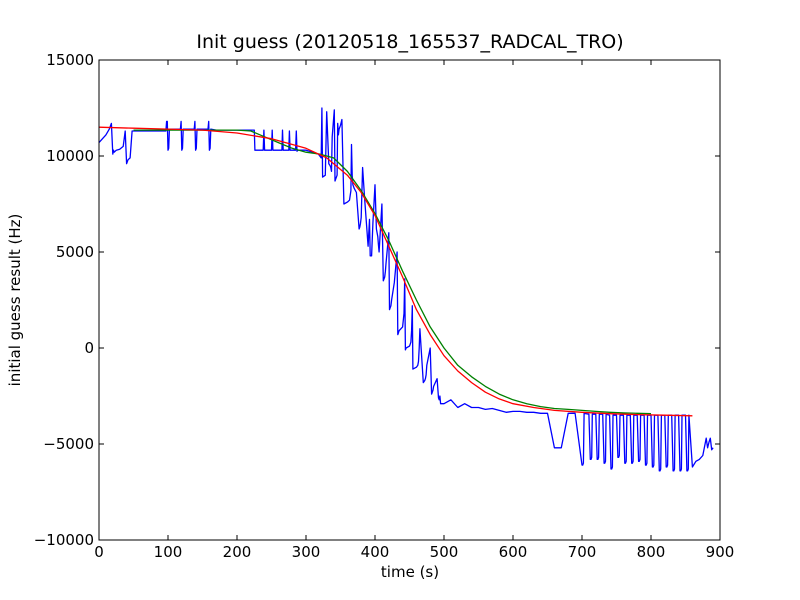  Describe the element at coordinates (582, 552) in the screenshot. I see `x-tick-label: 700` at that location.